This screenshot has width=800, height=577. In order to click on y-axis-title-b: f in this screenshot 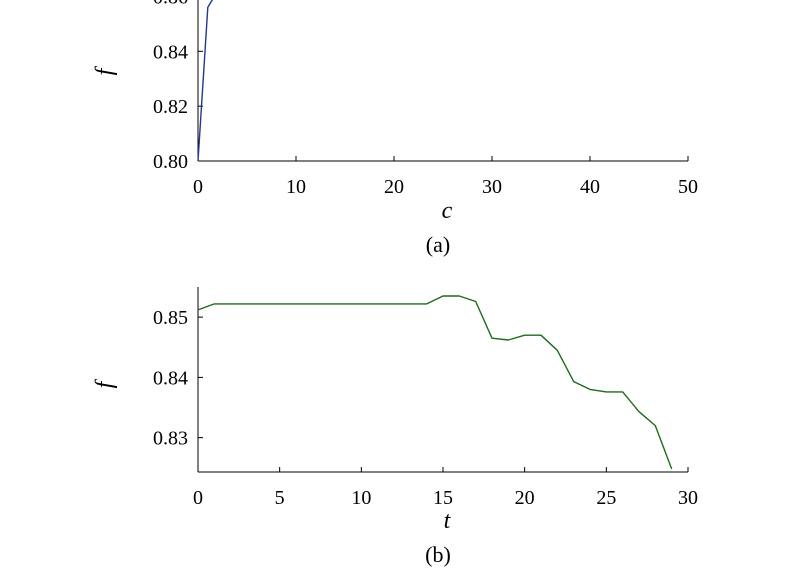, I will do `click(105, 383)`.